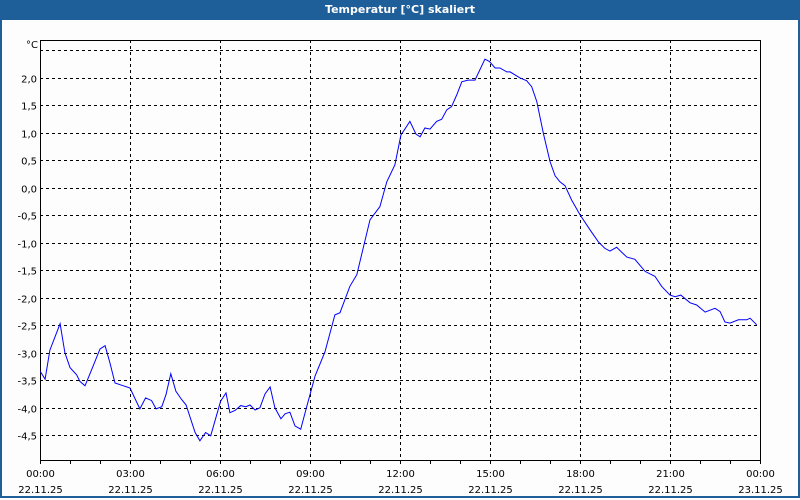  What do you see at coordinates (32, 45) in the screenshot?
I see `y-axis-unit-label: °C` at bounding box center [32, 45].